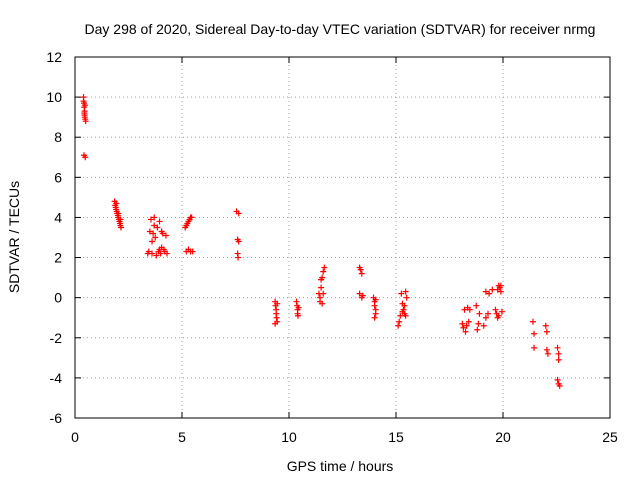 The width and height of the screenshot is (640, 480). I want to click on y-tick-label: 4, so click(58, 217).